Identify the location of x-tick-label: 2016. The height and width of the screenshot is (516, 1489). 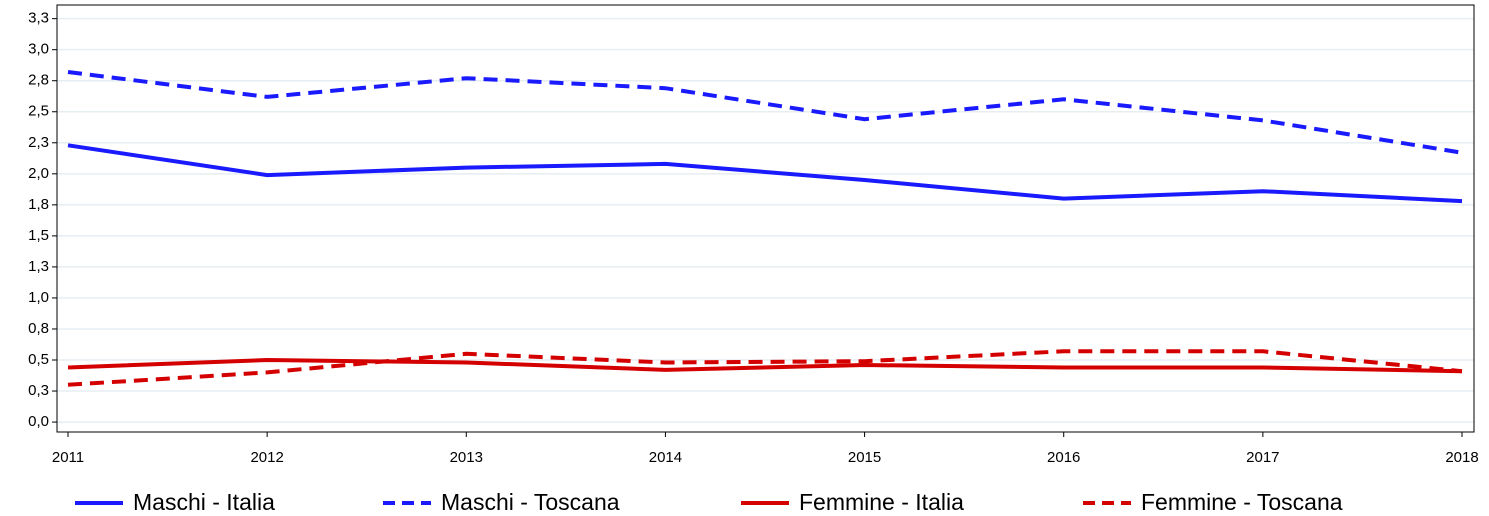
(1063, 457).